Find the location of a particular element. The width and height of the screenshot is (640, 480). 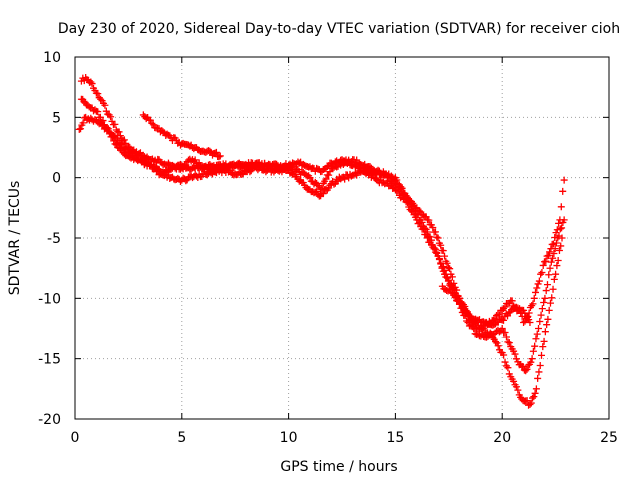

y-tick-label: 10 is located at coordinates (52, 58).